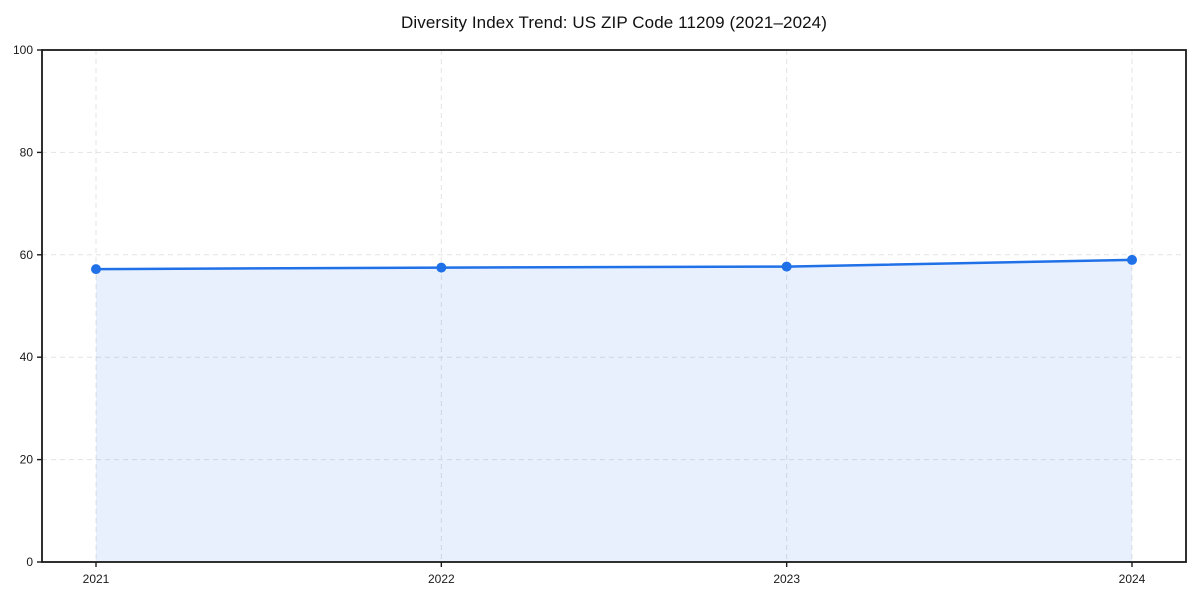 This screenshot has height=600, width=1200. I want to click on x-tick-label: 2023, so click(786, 579).